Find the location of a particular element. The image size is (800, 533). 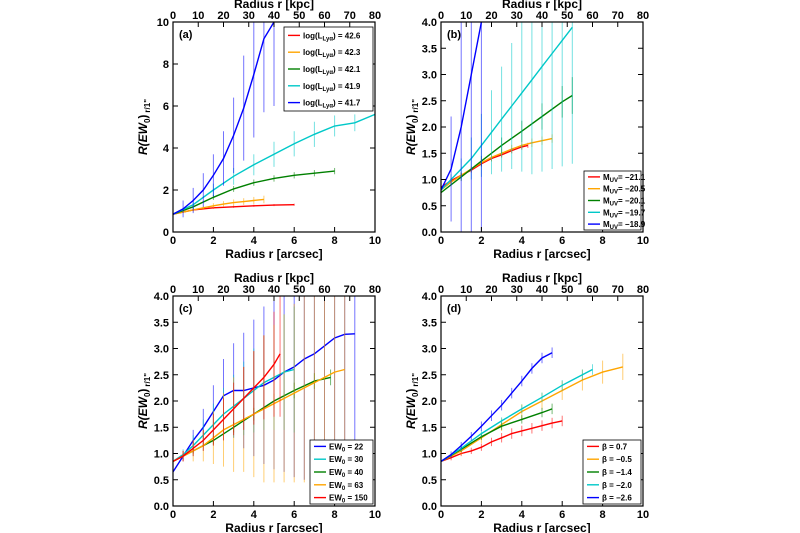

y-tick-label: 3.5 is located at coordinates (161, 323).